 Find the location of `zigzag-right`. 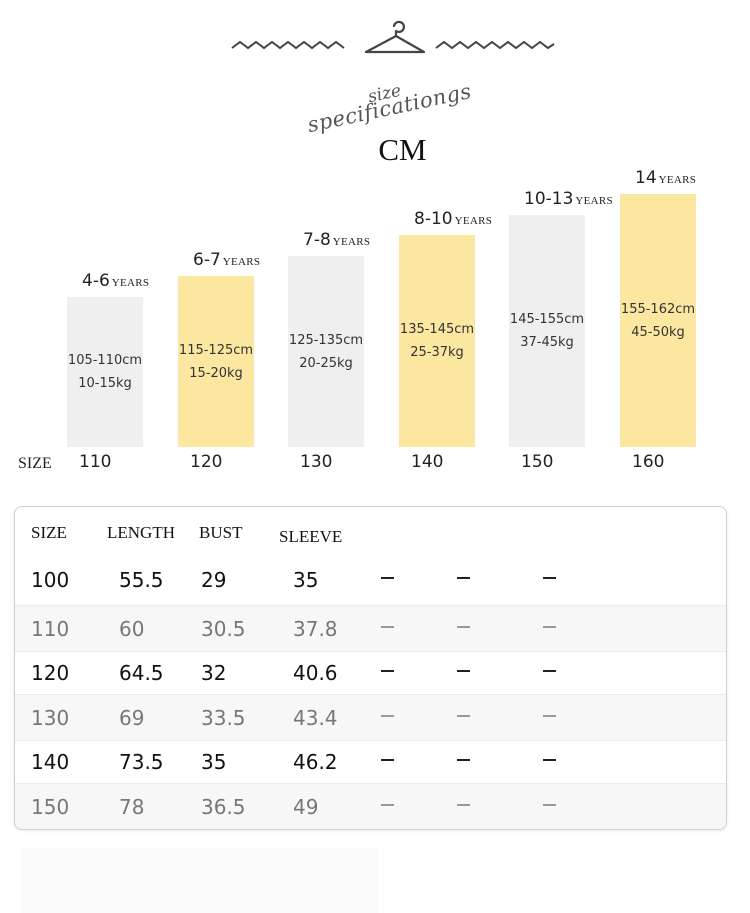

zigzag-right is located at coordinates (495, 45).